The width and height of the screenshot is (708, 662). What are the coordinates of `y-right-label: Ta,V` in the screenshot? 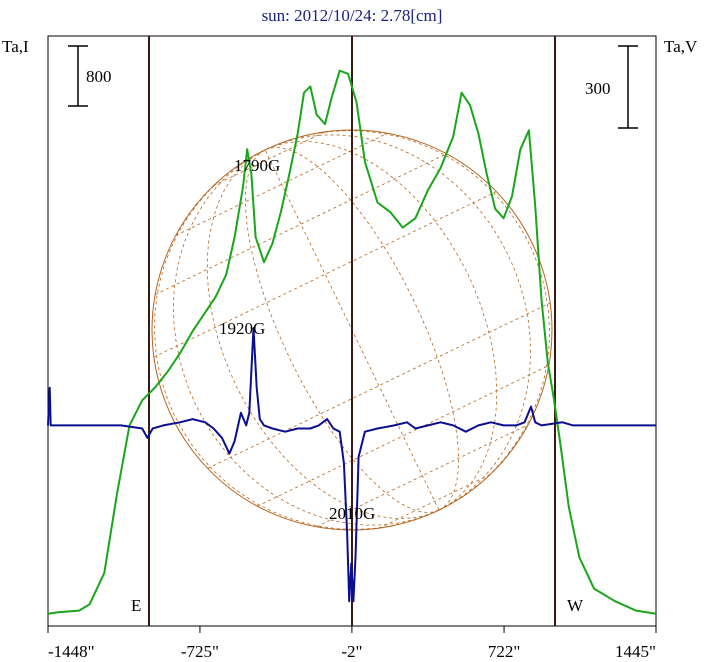 It's located at (681, 46).